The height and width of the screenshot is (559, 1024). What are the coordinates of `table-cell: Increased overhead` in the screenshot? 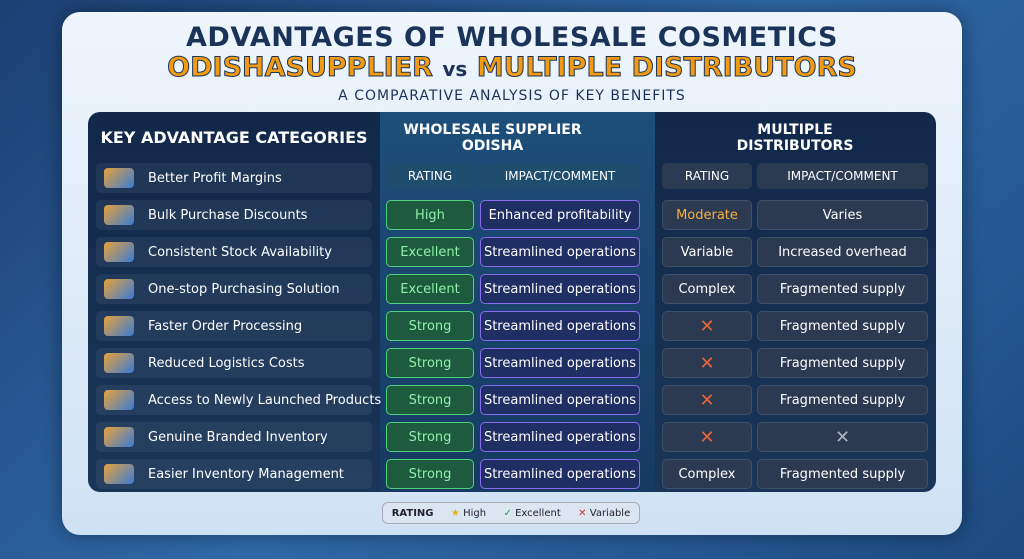 It's located at (842, 252).